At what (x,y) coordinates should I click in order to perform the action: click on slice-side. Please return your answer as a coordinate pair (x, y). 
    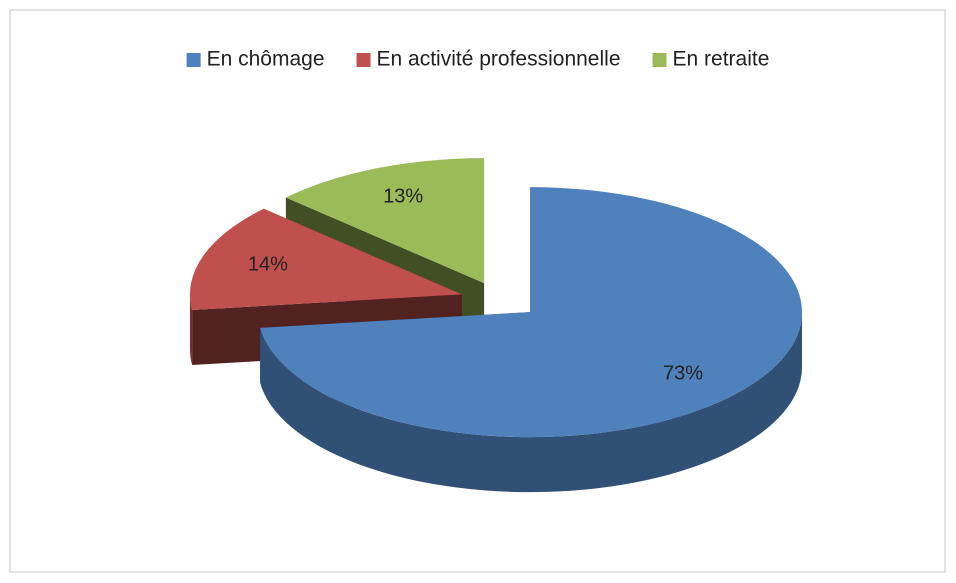
    Looking at the image, I should click on (191, 329).